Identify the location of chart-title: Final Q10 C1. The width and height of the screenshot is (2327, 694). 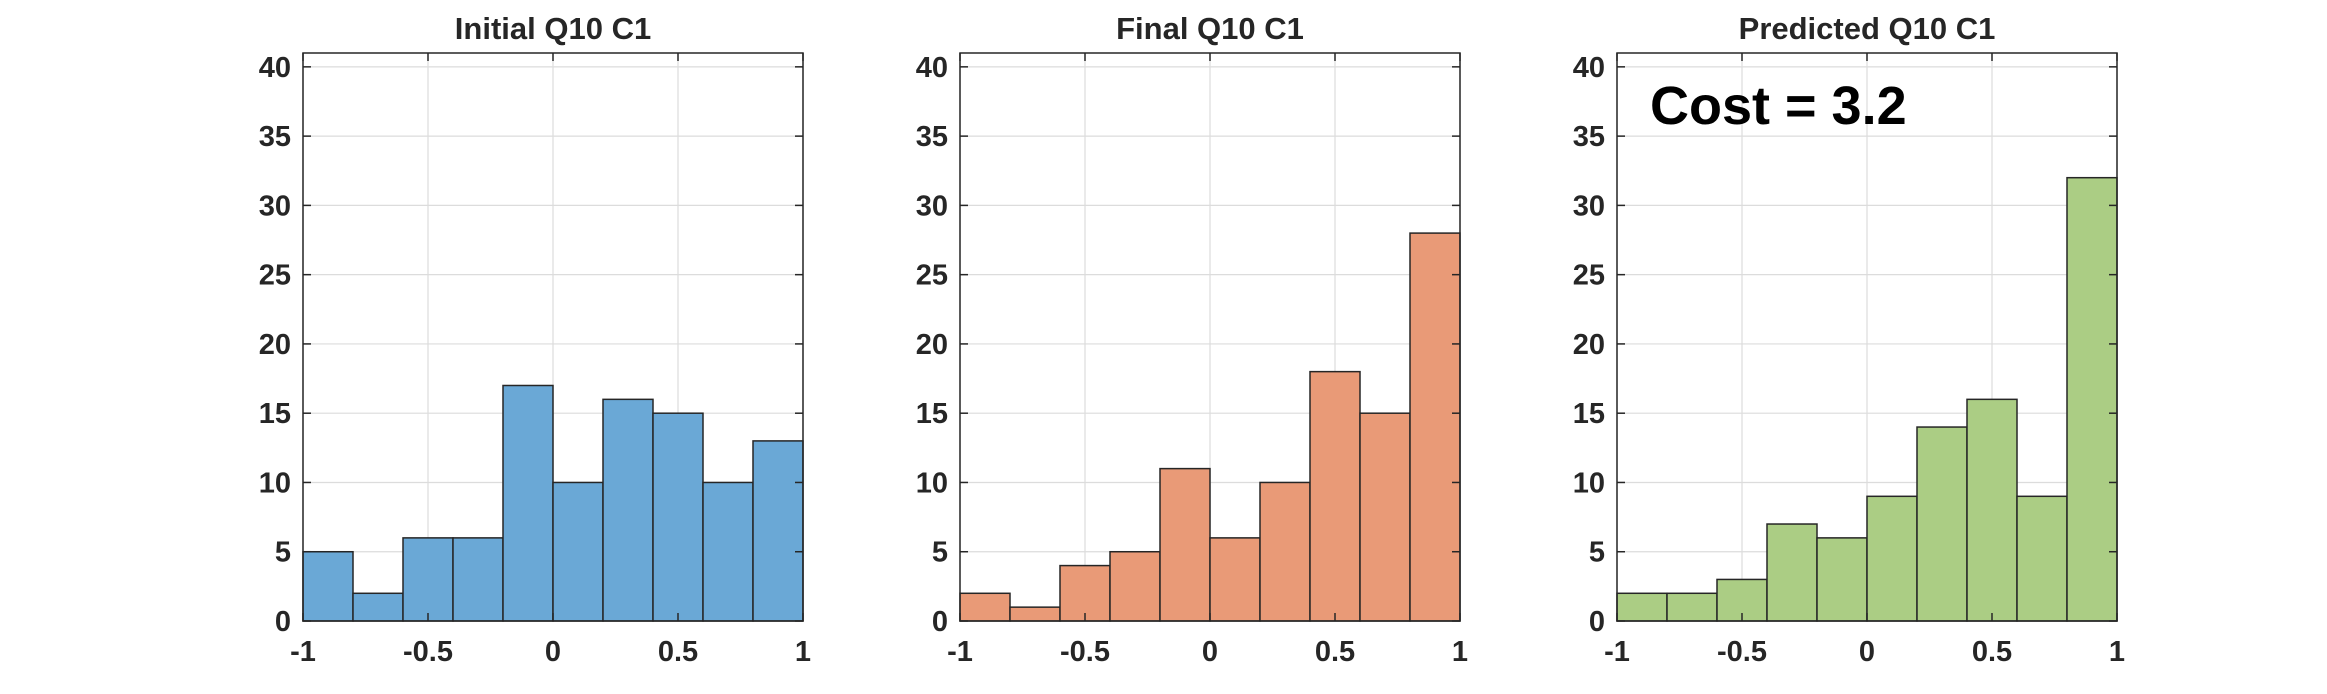
(1210, 28).